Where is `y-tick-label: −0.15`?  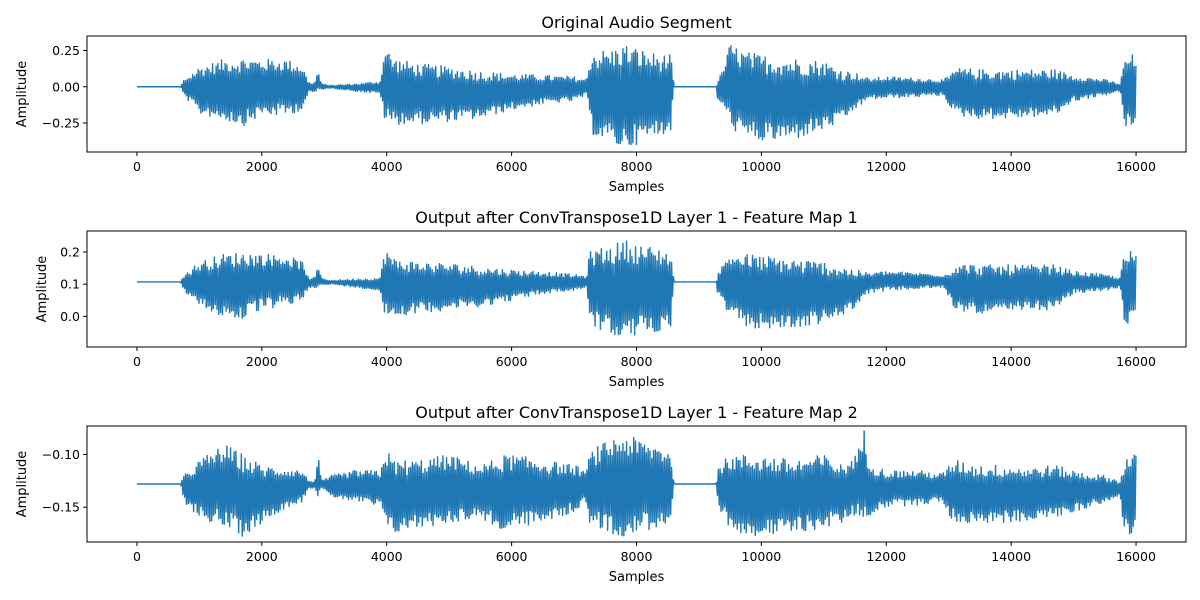 y-tick-label: −0.15 is located at coordinates (61, 507).